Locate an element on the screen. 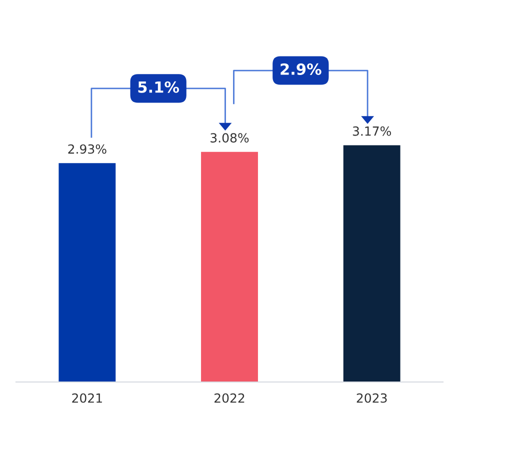  x-tick-label: 2021 is located at coordinates (87, 398).